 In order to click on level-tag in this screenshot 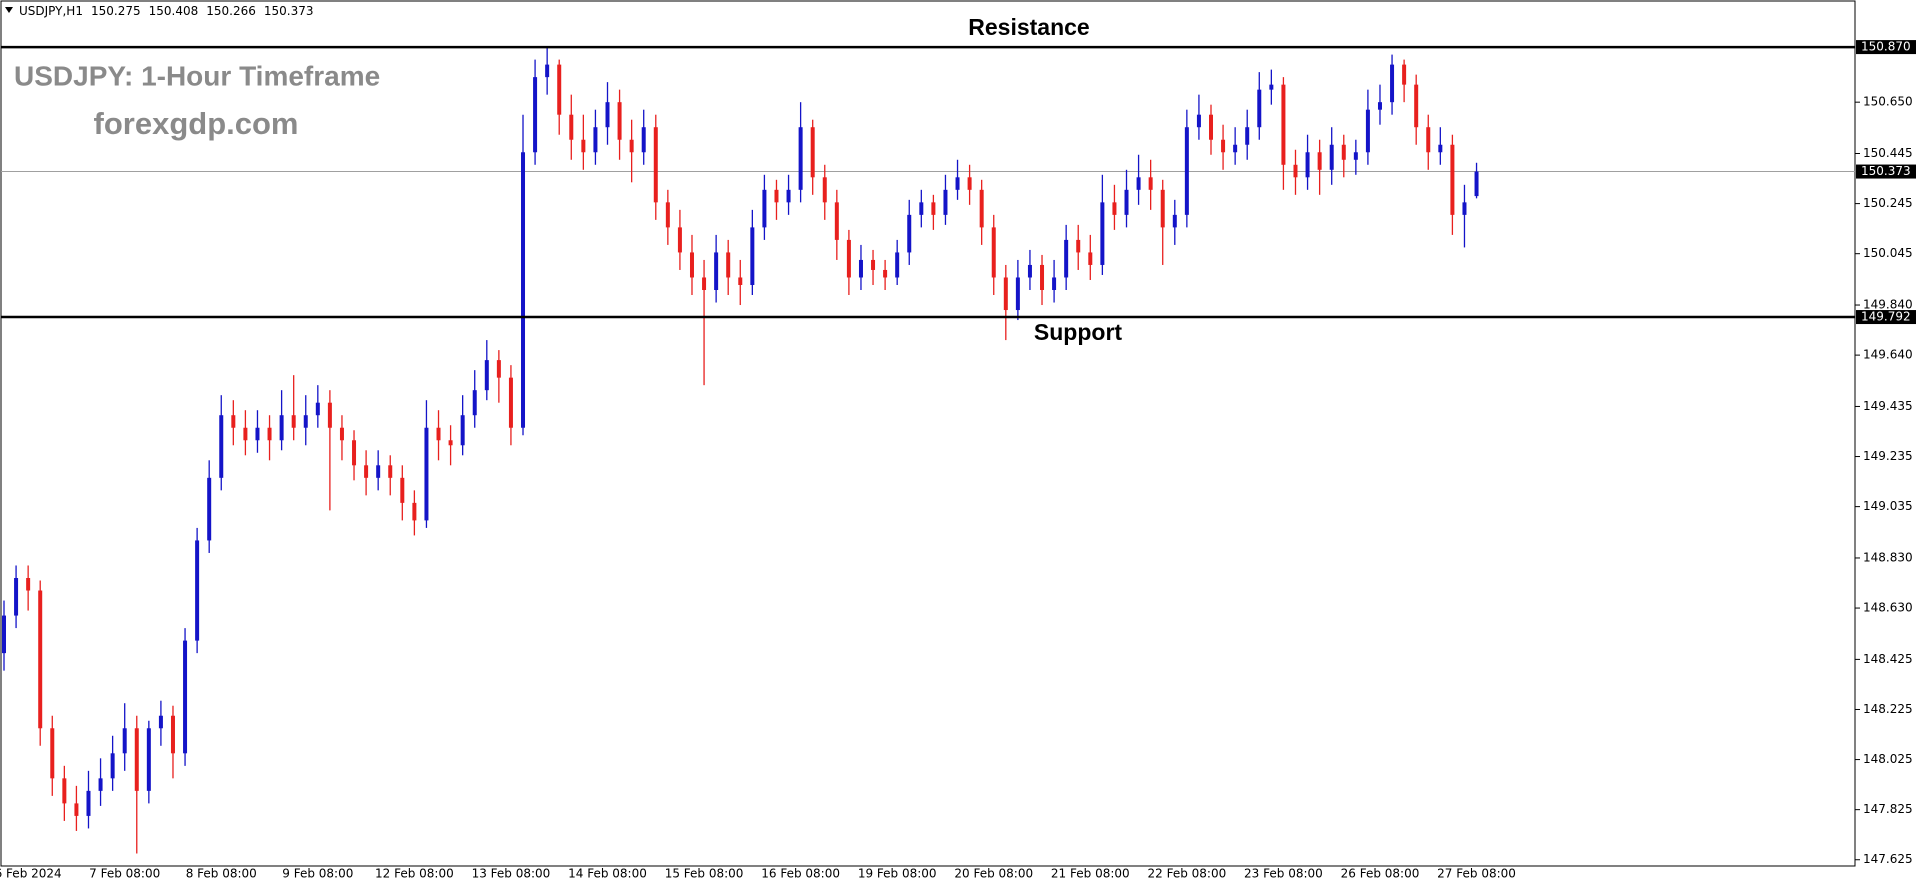, I will do `click(1886, 47)`.